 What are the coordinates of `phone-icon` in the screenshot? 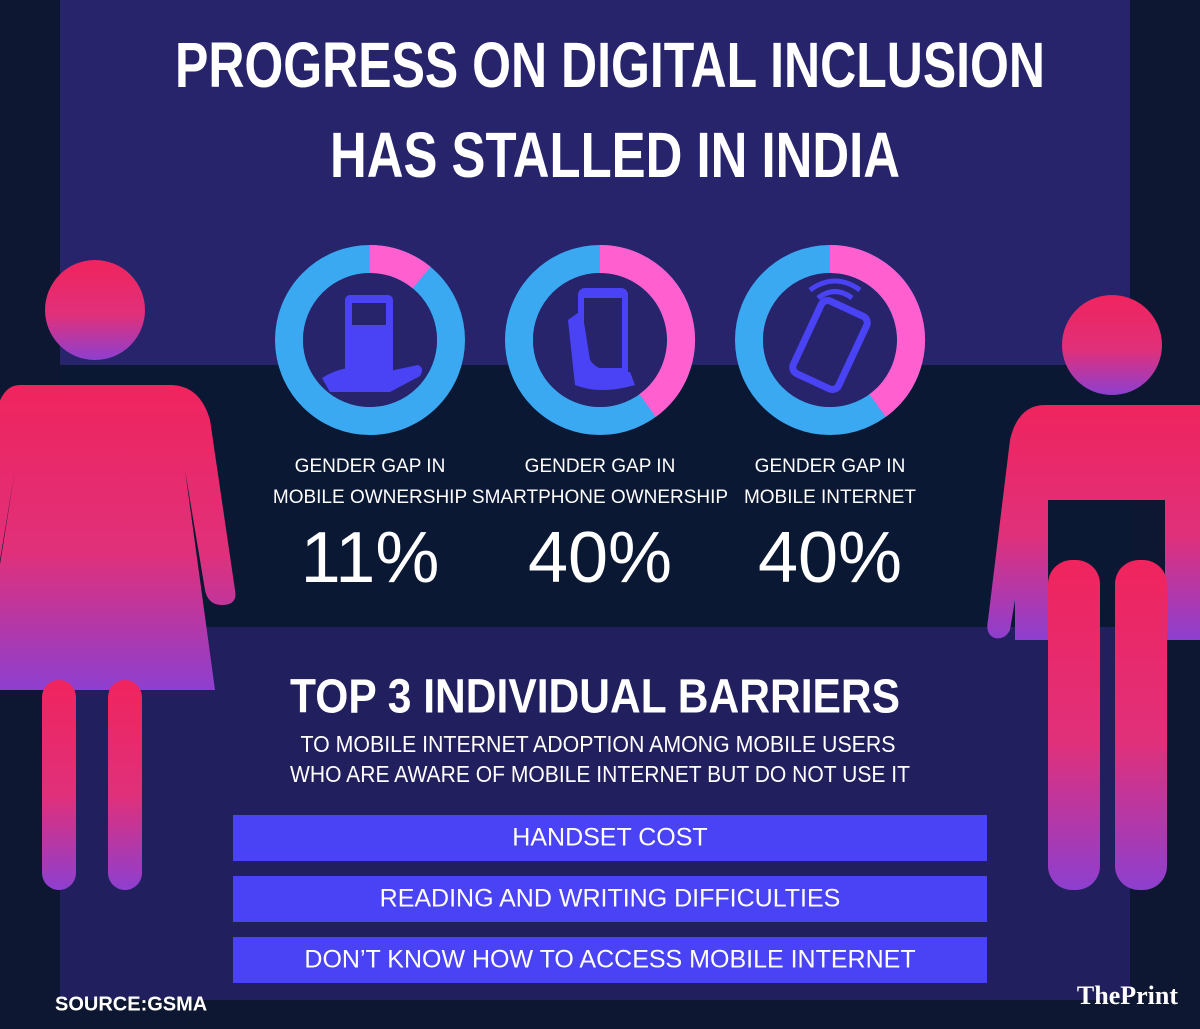 It's located at (372, 343).